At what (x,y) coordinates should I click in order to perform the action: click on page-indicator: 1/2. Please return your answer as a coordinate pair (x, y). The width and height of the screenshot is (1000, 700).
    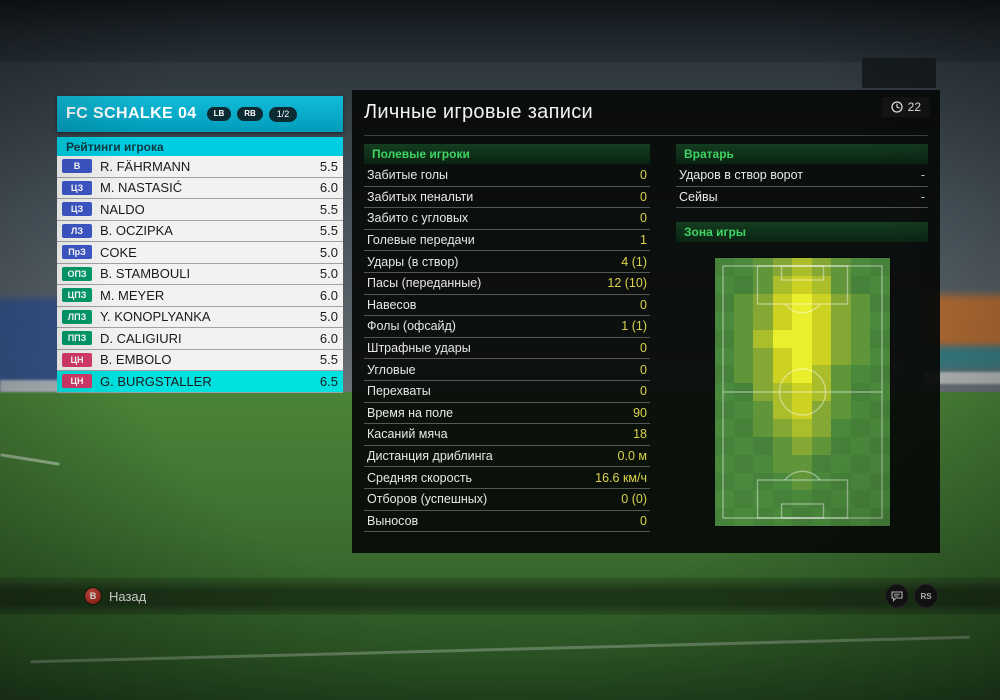
    Looking at the image, I should click on (283, 114).